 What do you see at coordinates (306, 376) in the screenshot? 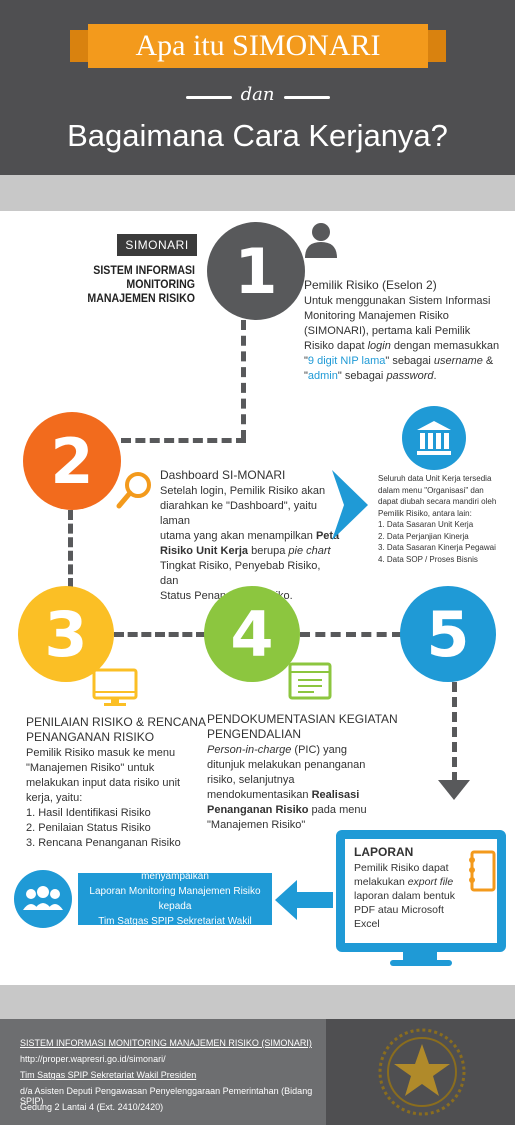
I see `text-span: "` at bounding box center [306, 376].